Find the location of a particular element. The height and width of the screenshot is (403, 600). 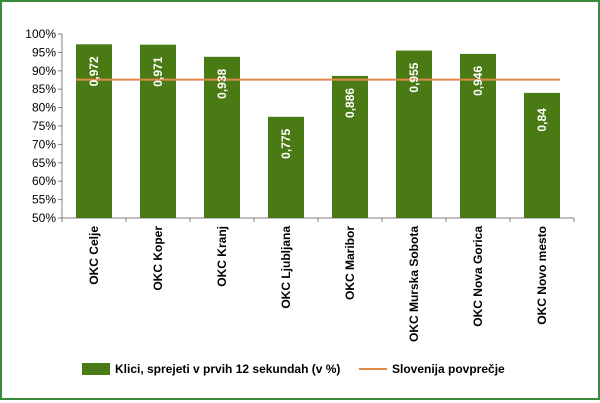

y-tick-label: 90% is located at coordinates (44, 71).